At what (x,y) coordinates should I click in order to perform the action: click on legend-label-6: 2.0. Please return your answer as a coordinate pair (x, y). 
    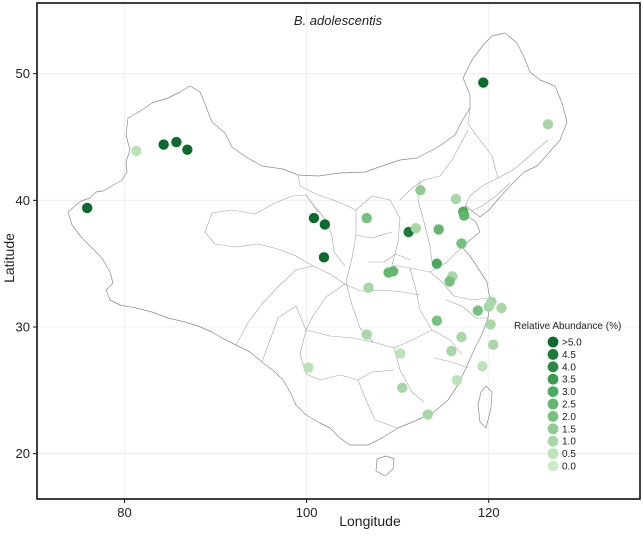
    Looking at the image, I should click on (569, 417).